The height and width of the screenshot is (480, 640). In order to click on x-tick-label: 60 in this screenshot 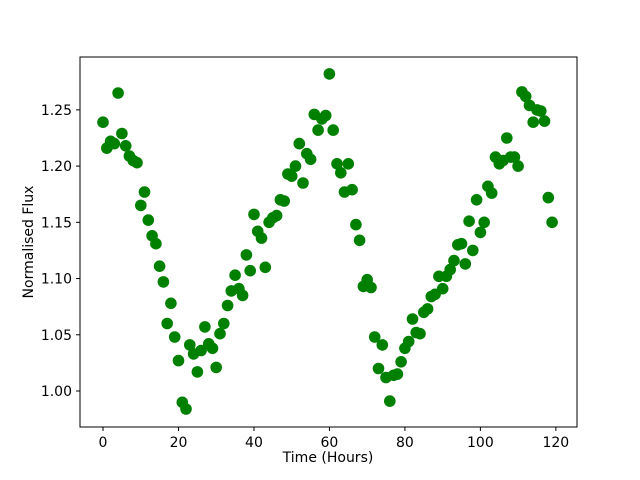, I will do `click(330, 443)`.